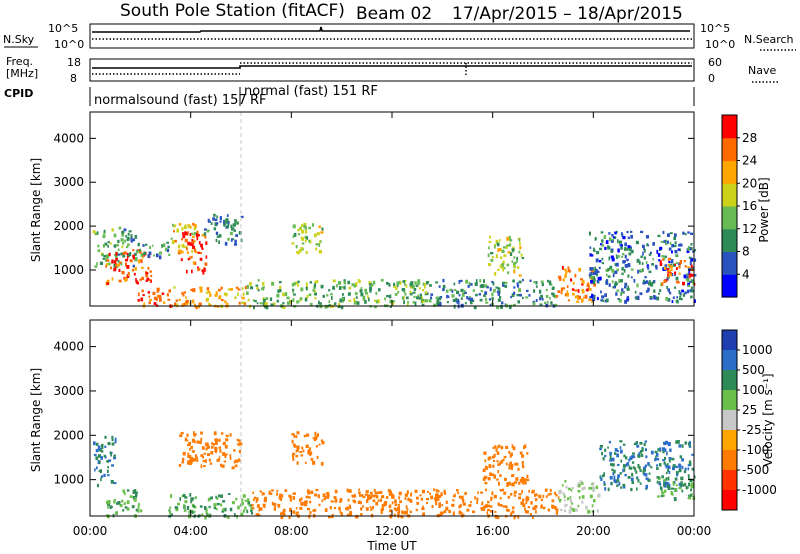 The height and width of the screenshot is (554, 800). What do you see at coordinates (746, 252) in the screenshot?
I see `power-colorbar-tick: 8` at bounding box center [746, 252].